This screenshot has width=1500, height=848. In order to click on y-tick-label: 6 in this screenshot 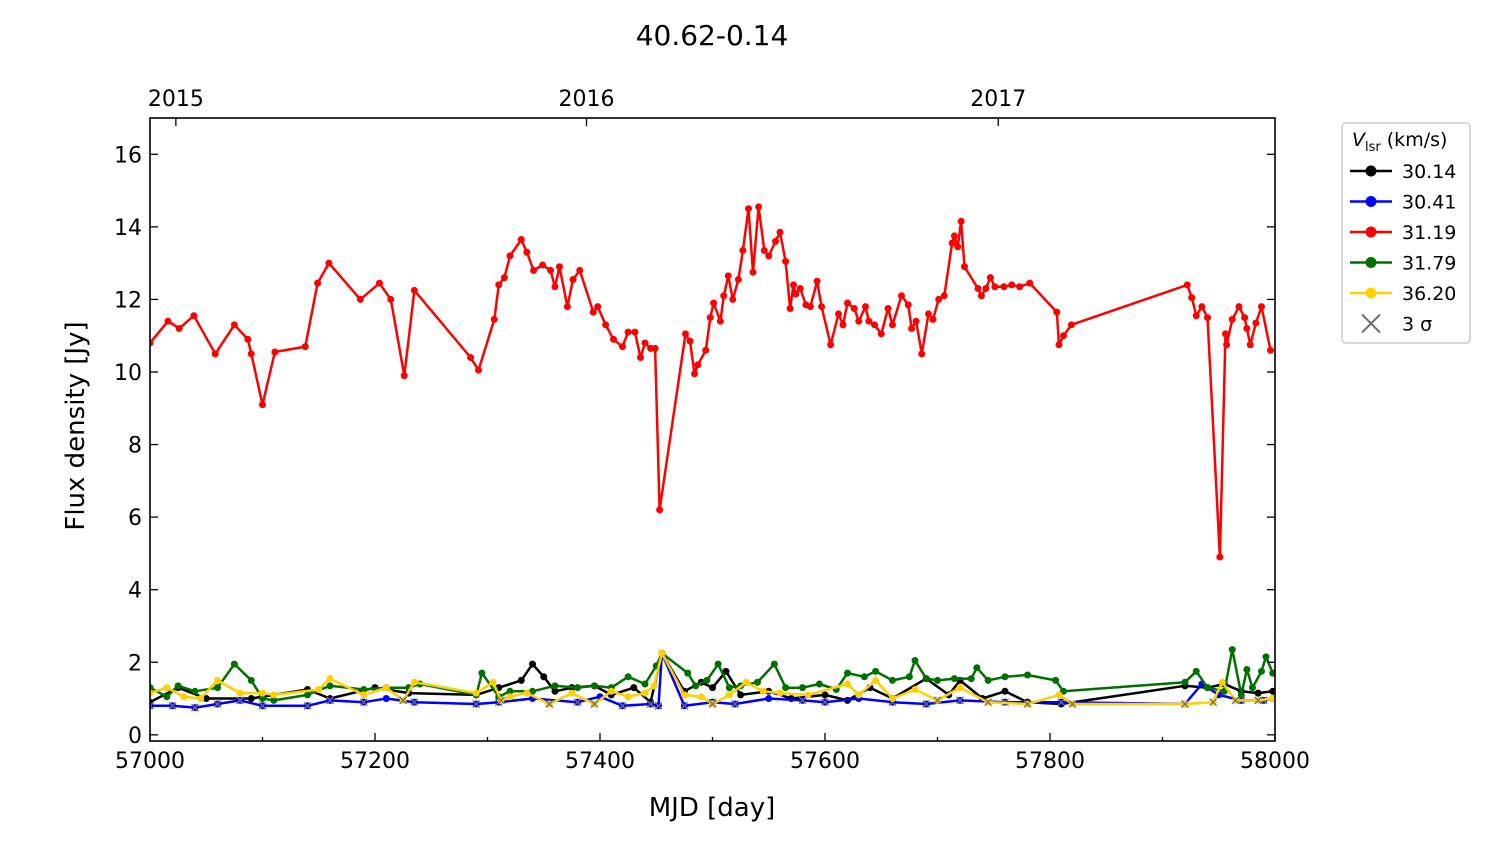, I will do `click(135, 518)`.